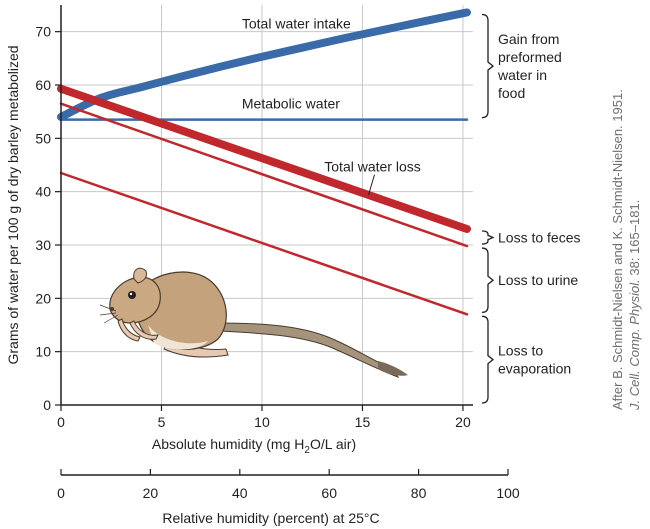 This screenshot has height=529, width=650. I want to click on annotation-line: Loss to feces, so click(539, 238).